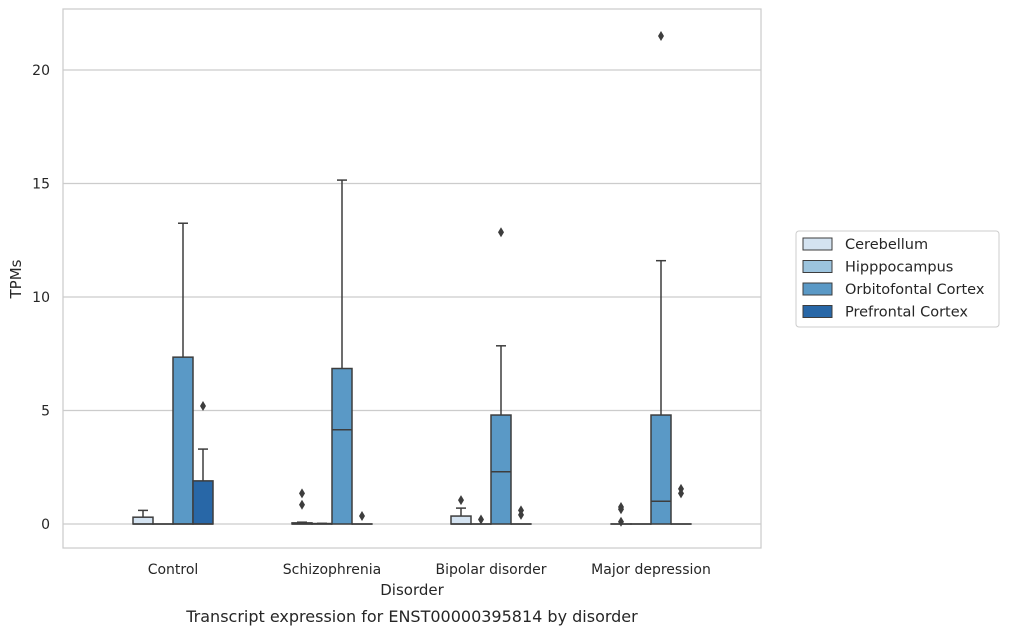 The width and height of the screenshot is (1009, 634). Describe the element at coordinates (412, 590) in the screenshot. I see `x-axis-label: Disorder` at that location.